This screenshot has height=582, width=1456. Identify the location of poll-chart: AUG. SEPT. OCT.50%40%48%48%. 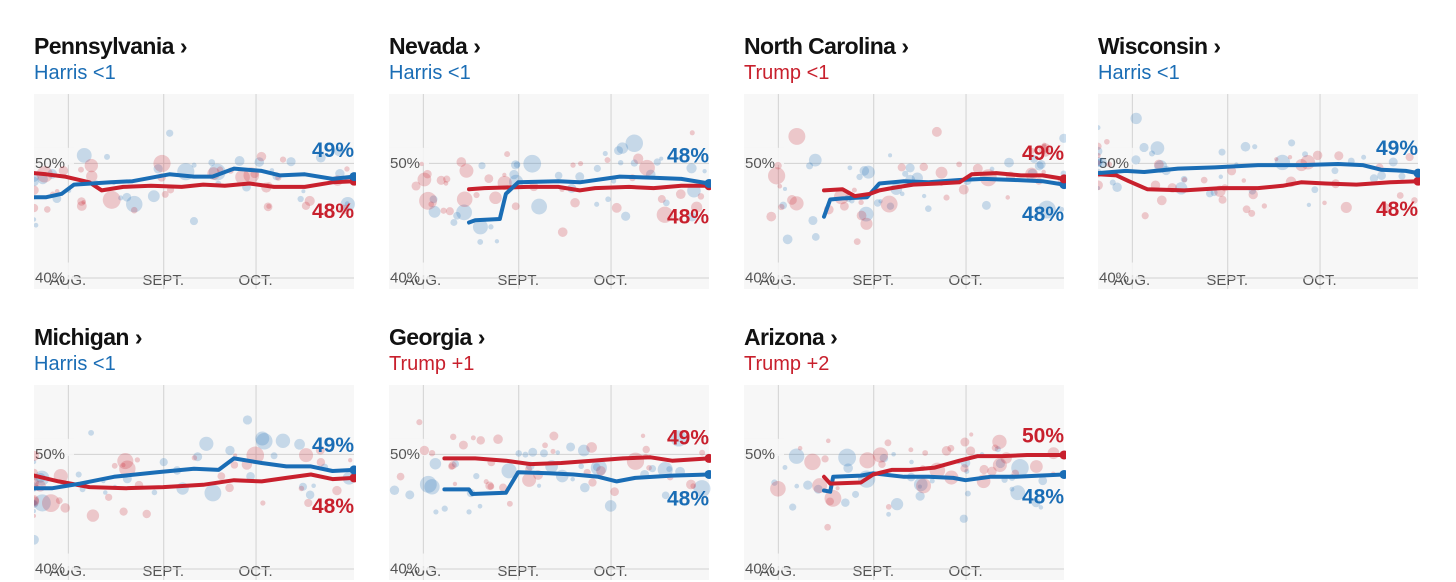
(550, 191).